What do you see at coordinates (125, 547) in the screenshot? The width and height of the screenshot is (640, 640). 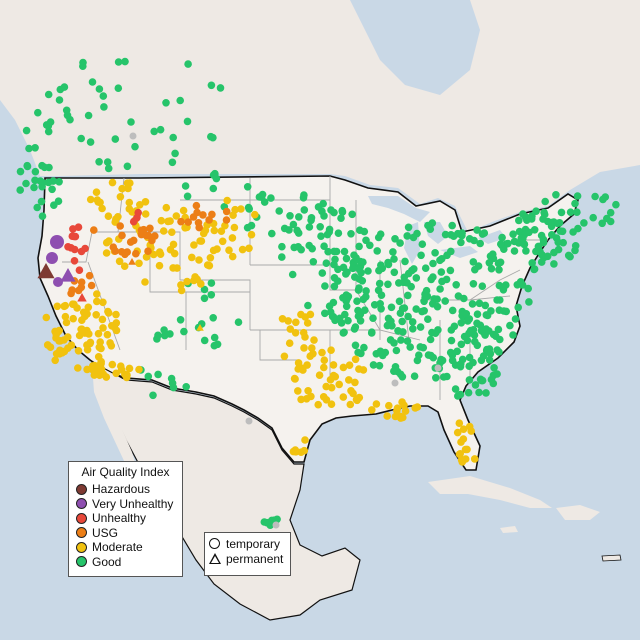 I see `legend-item-moderate: Moderate` at bounding box center [125, 547].